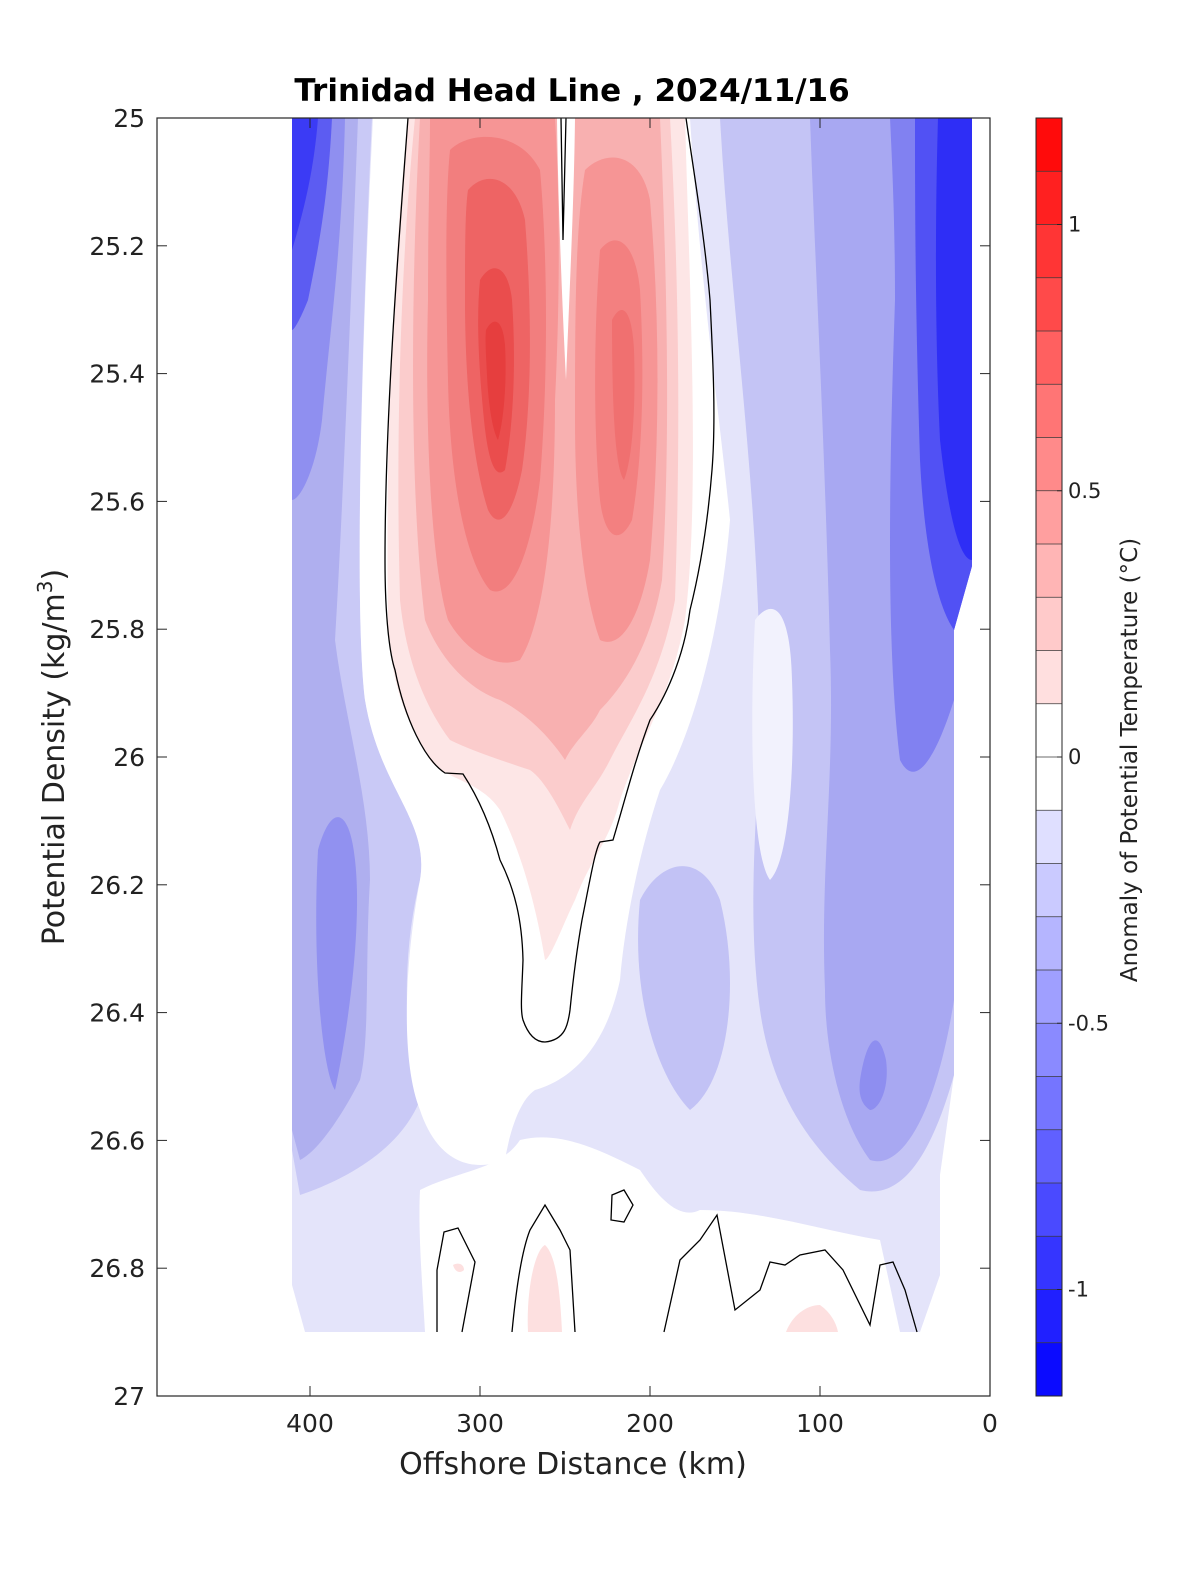 This screenshot has height=1575, width=1200. What do you see at coordinates (117, 1268) in the screenshot?
I see `y-tick-label: 26.8` at bounding box center [117, 1268].